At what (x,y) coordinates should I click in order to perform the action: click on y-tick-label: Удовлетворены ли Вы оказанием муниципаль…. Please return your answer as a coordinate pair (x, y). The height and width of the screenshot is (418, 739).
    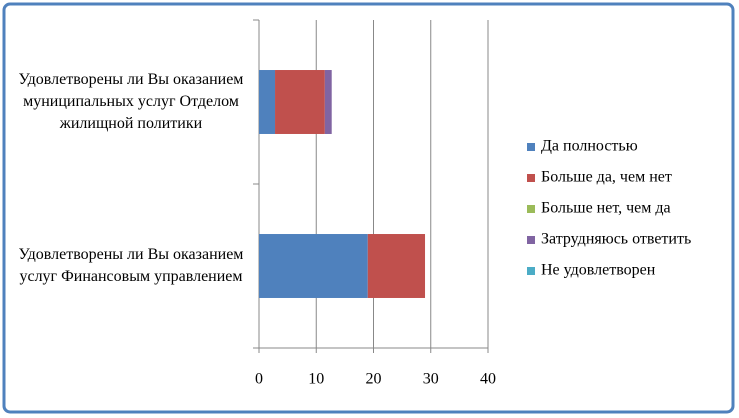
    Looking at the image, I should click on (131, 101).